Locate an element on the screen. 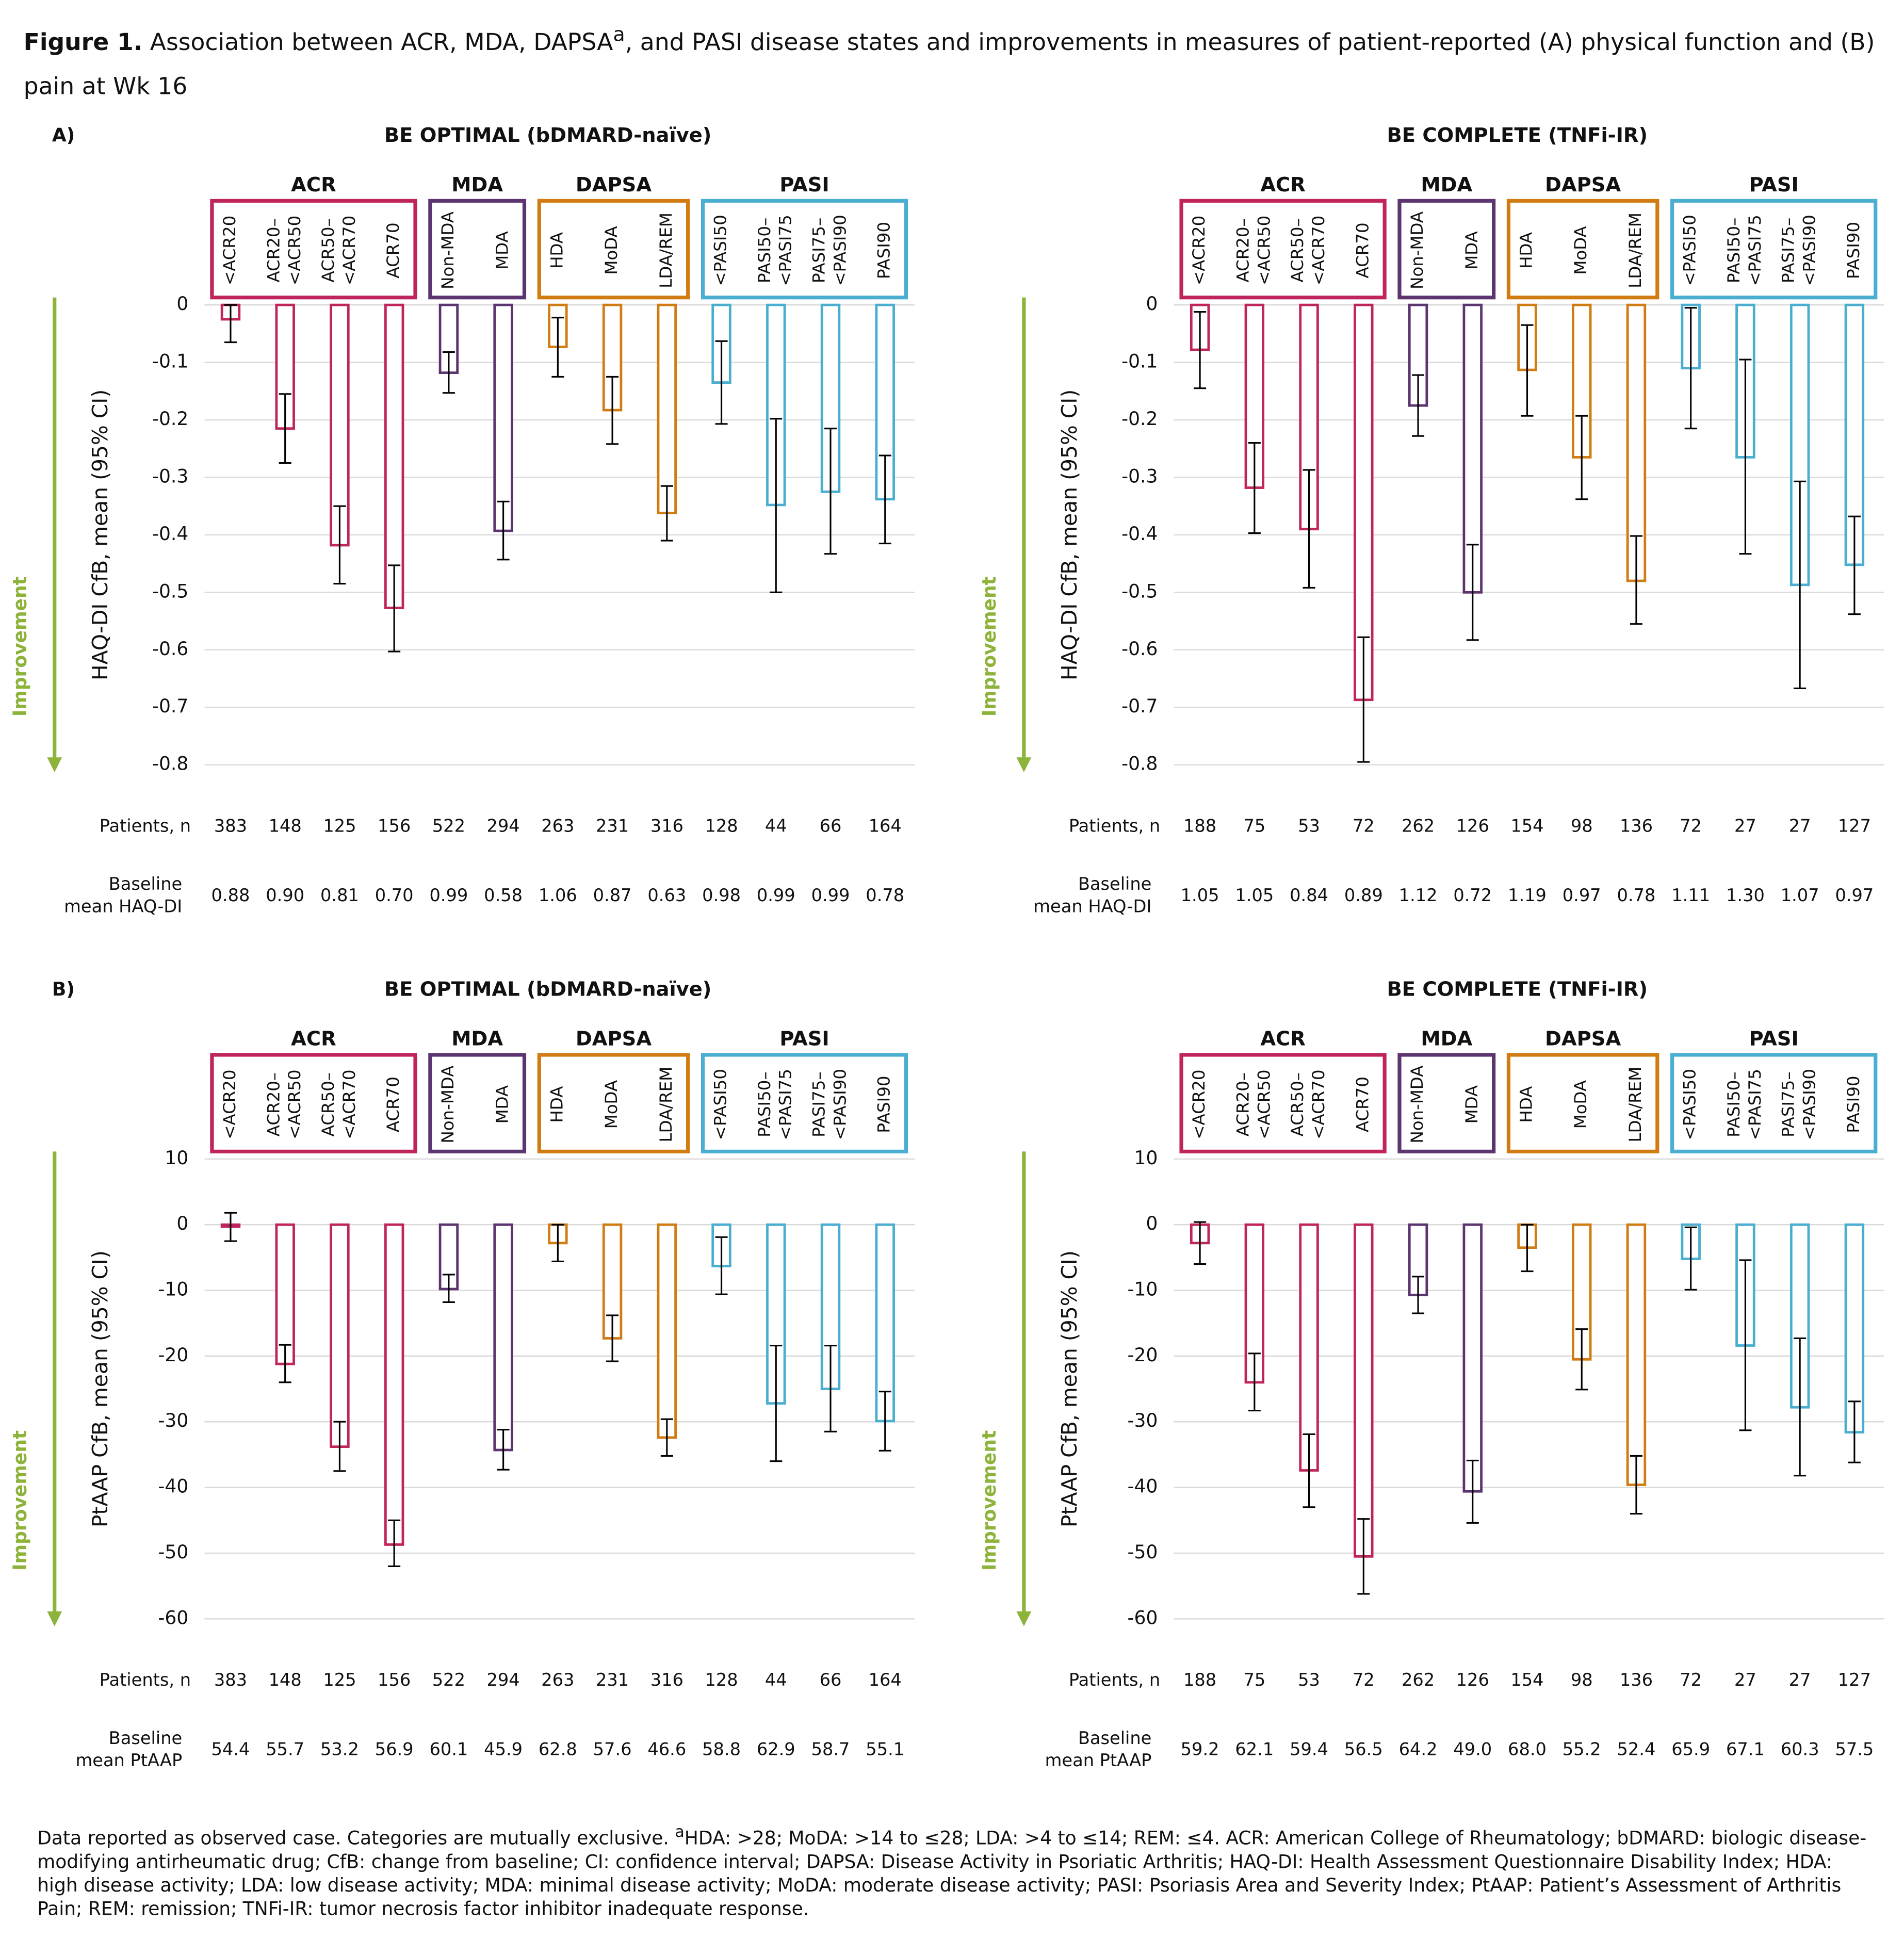  arrow-head is located at coordinates (1024, 1618).